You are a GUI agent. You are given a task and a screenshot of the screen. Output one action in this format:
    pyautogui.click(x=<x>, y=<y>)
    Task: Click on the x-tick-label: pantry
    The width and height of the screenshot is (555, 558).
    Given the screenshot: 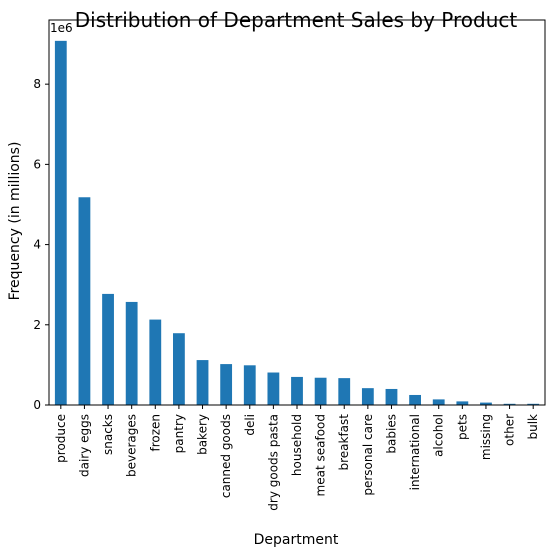 What is the action you would take?
    pyautogui.click(x=179, y=433)
    